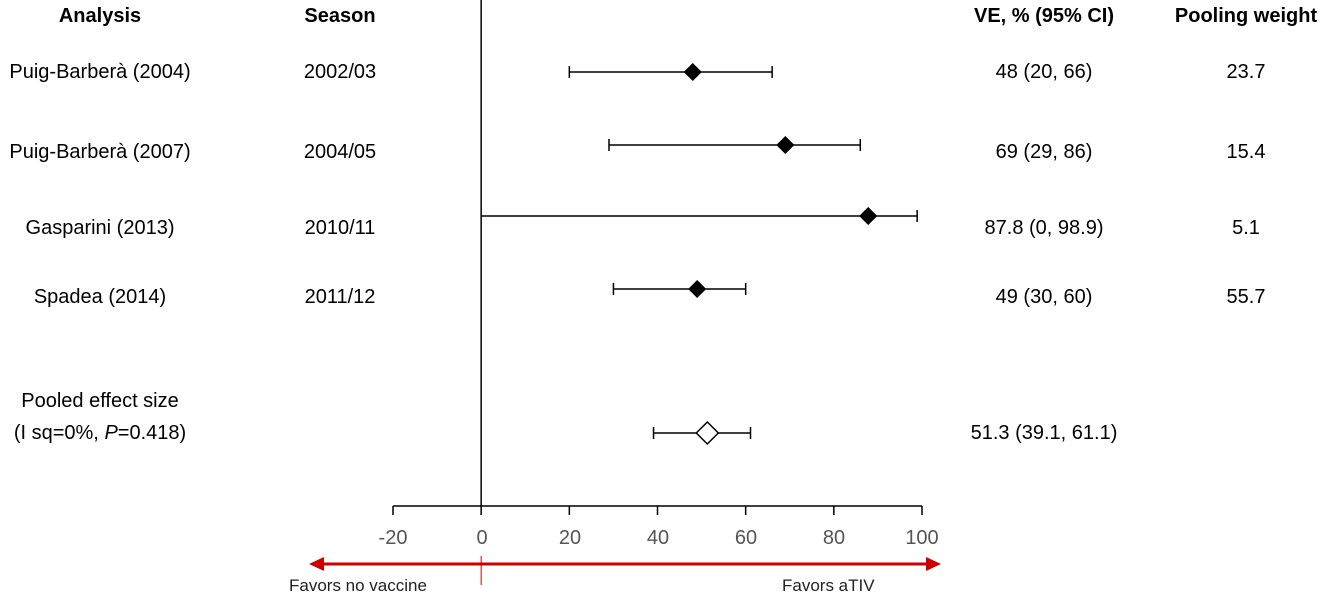 Image resolution: width=1325 pixels, height=596 pixels. Describe the element at coordinates (1246, 72) in the screenshot. I see `row-weight: 23.7` at that location.